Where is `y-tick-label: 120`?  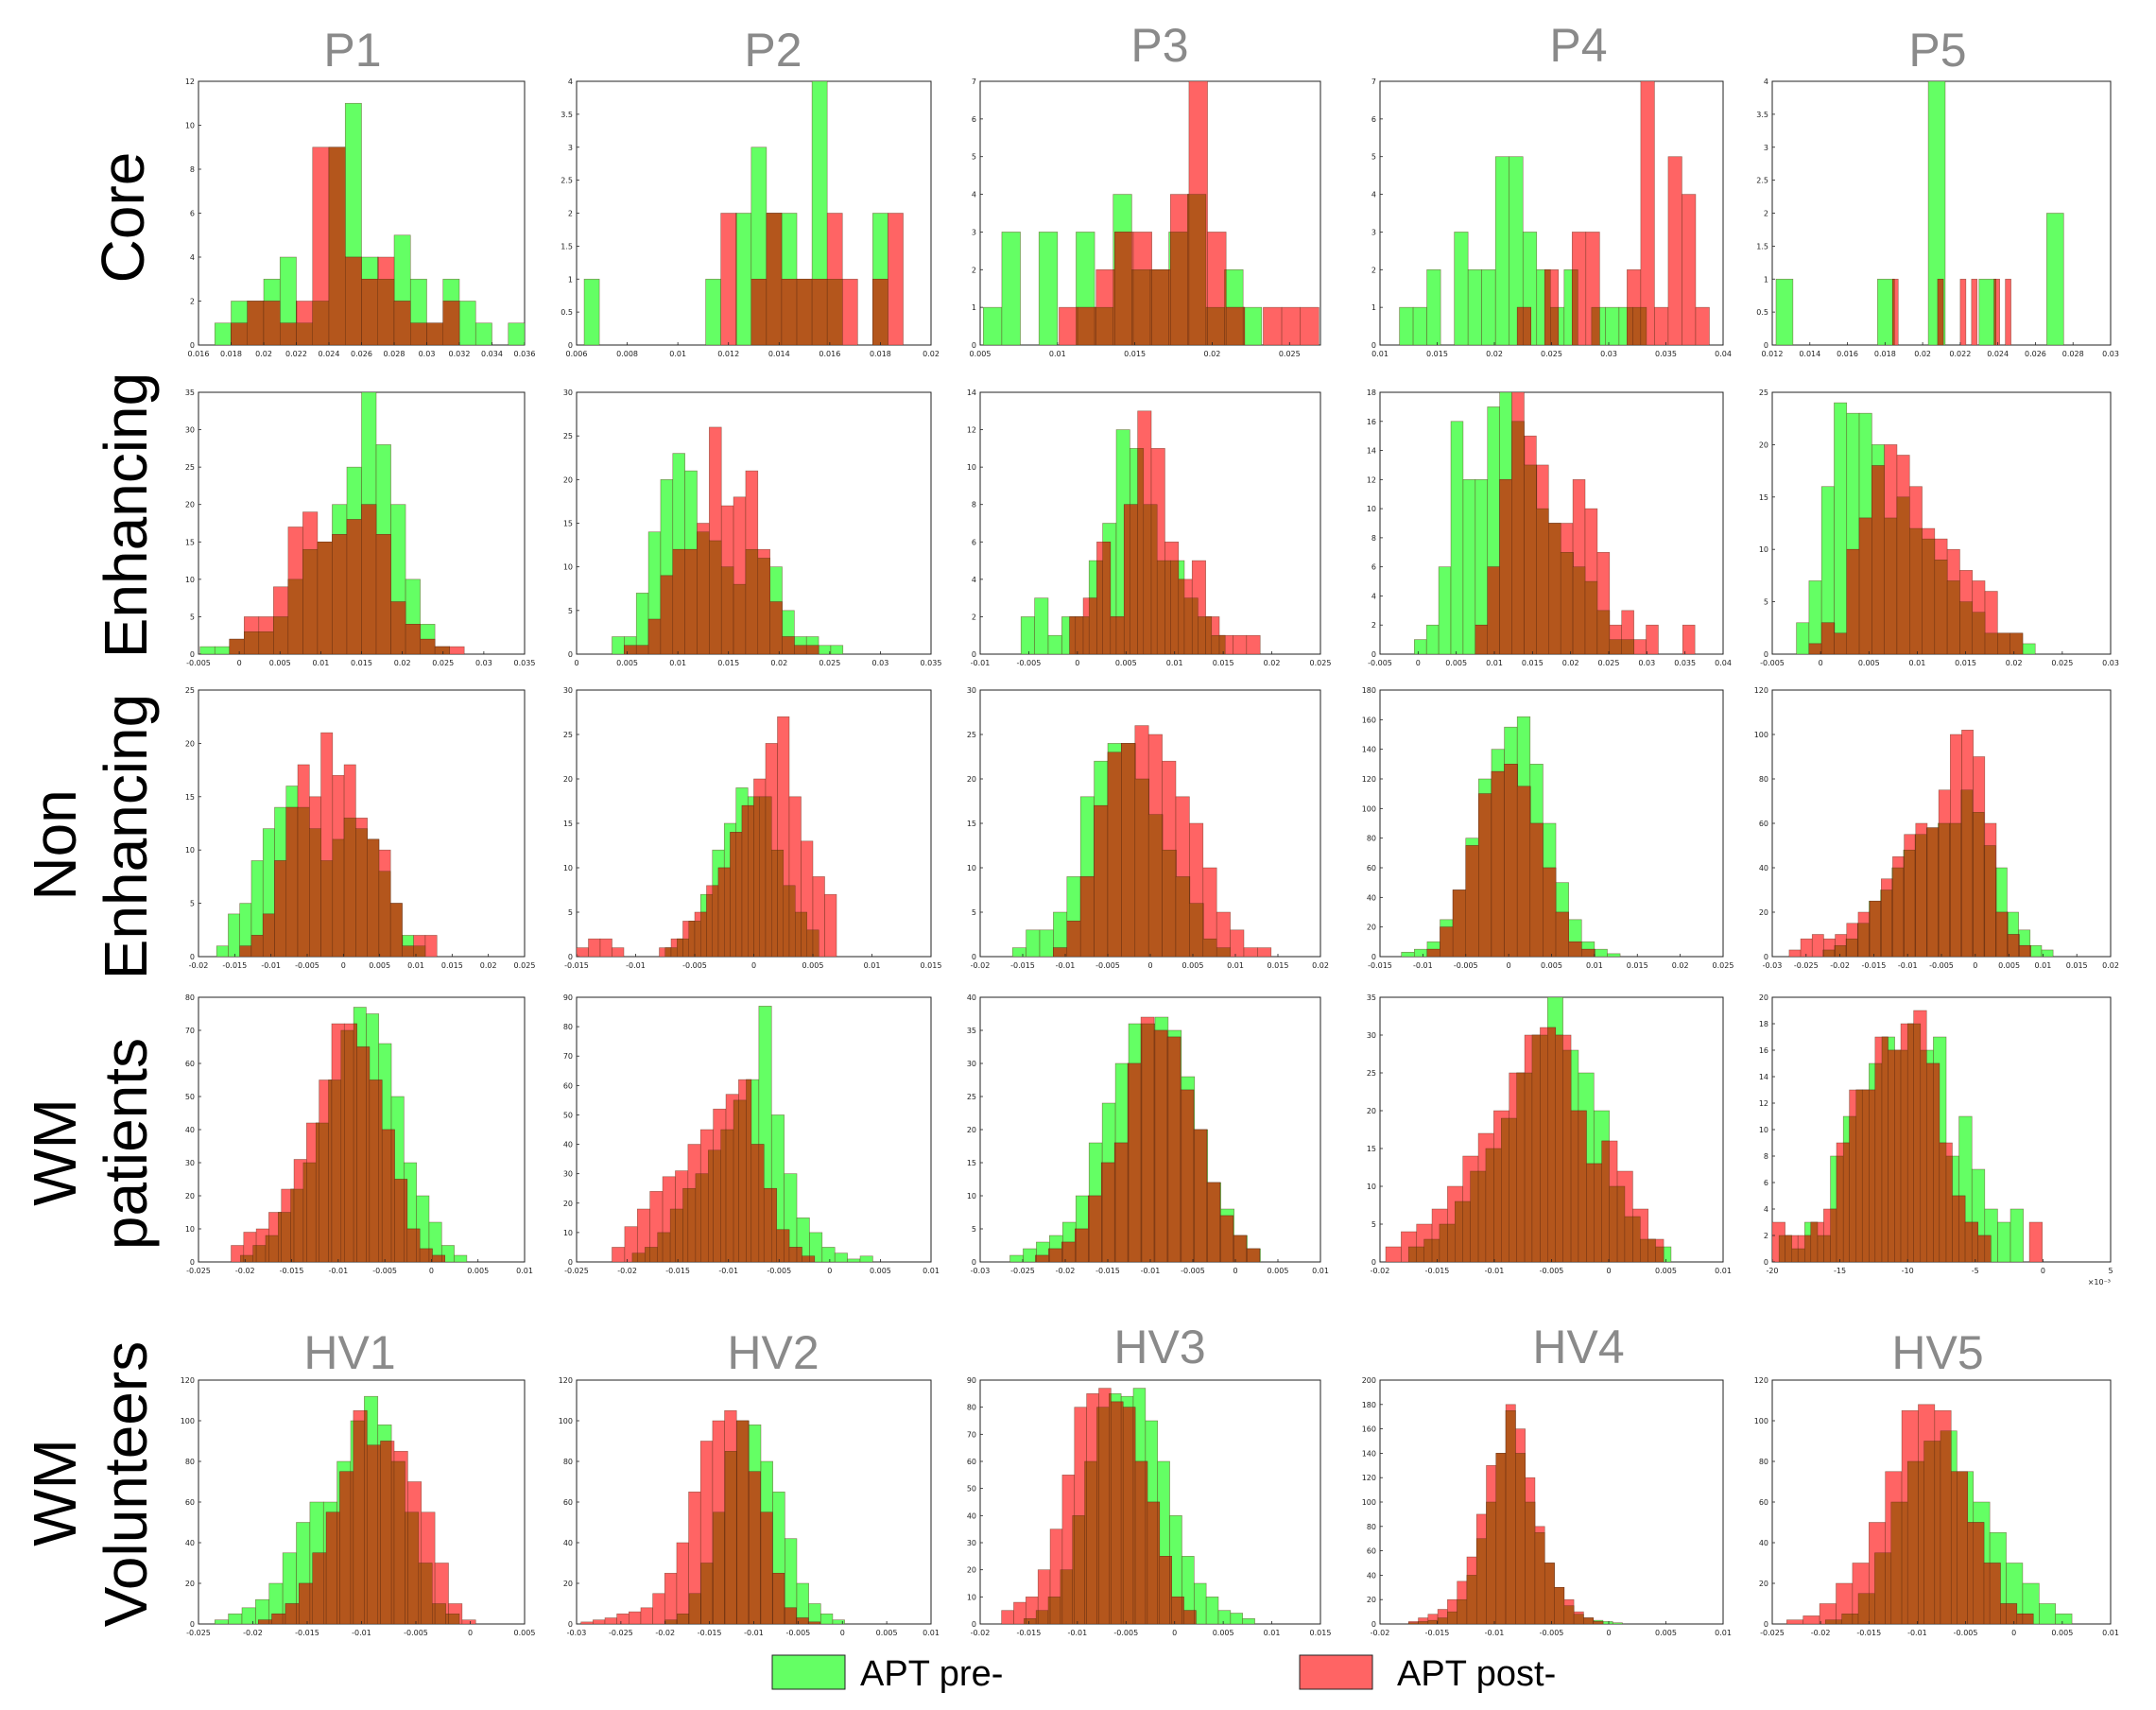
y-tick-label: 120 is located at coordinates (1369, 1478).